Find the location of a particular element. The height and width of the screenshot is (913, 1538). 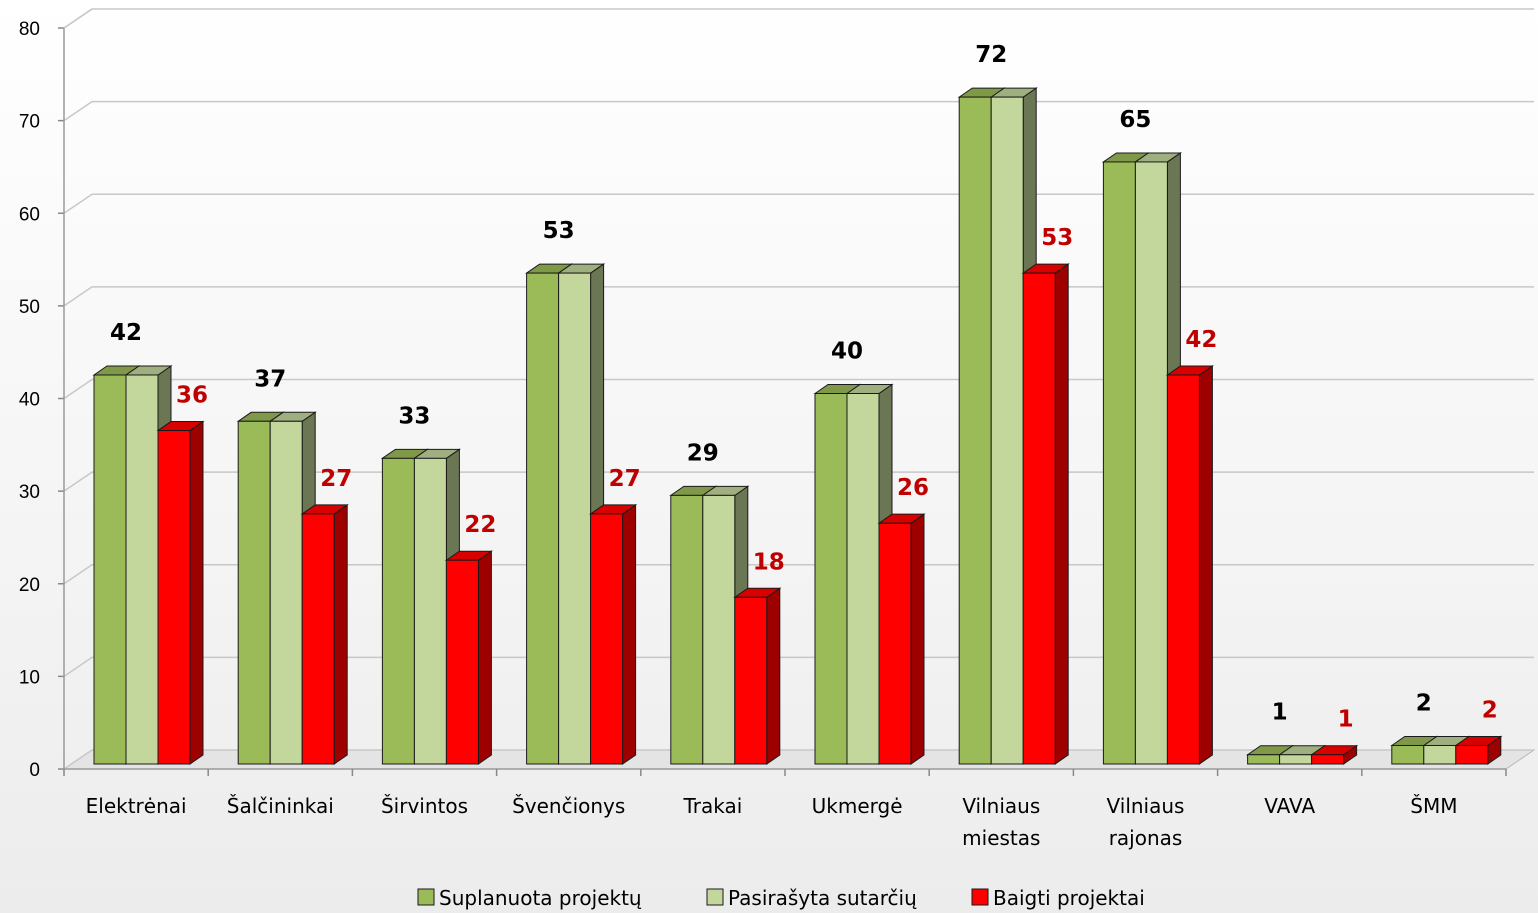

y-tick-label: 20 is located at coordinates (29, 585).